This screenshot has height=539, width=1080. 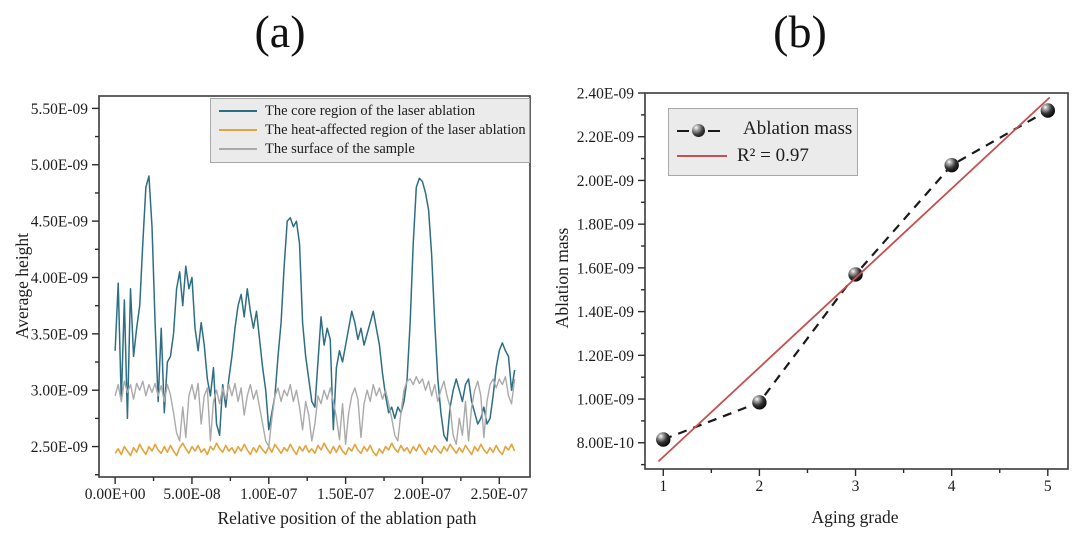 What do you see at coordinates (500, 494) in the screenshot?
I see `x-tick-label: 2.50E-07` at bounding box center [500, 494].